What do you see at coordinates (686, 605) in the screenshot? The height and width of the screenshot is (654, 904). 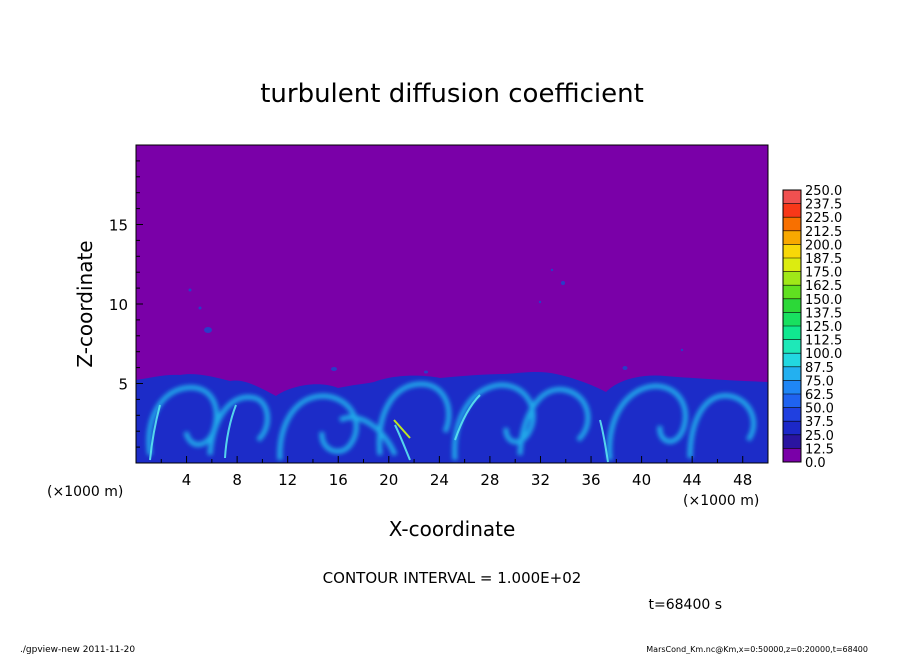 I see `time-stamp: t=68400 s` at bounding box center [686, 605].